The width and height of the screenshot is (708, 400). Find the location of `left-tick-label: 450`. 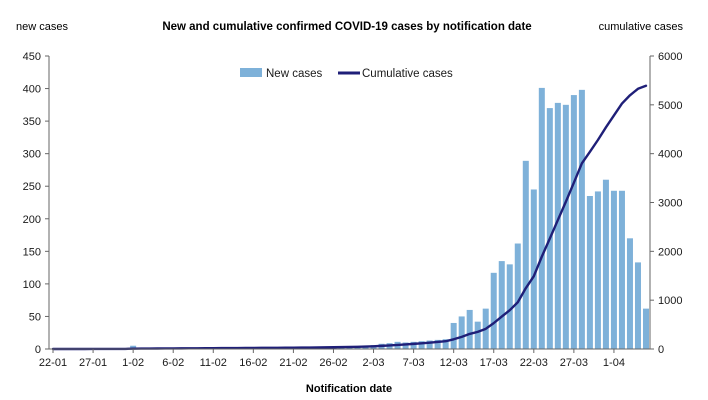

left-tick-label: 450 is located at coordinates (32, 57).